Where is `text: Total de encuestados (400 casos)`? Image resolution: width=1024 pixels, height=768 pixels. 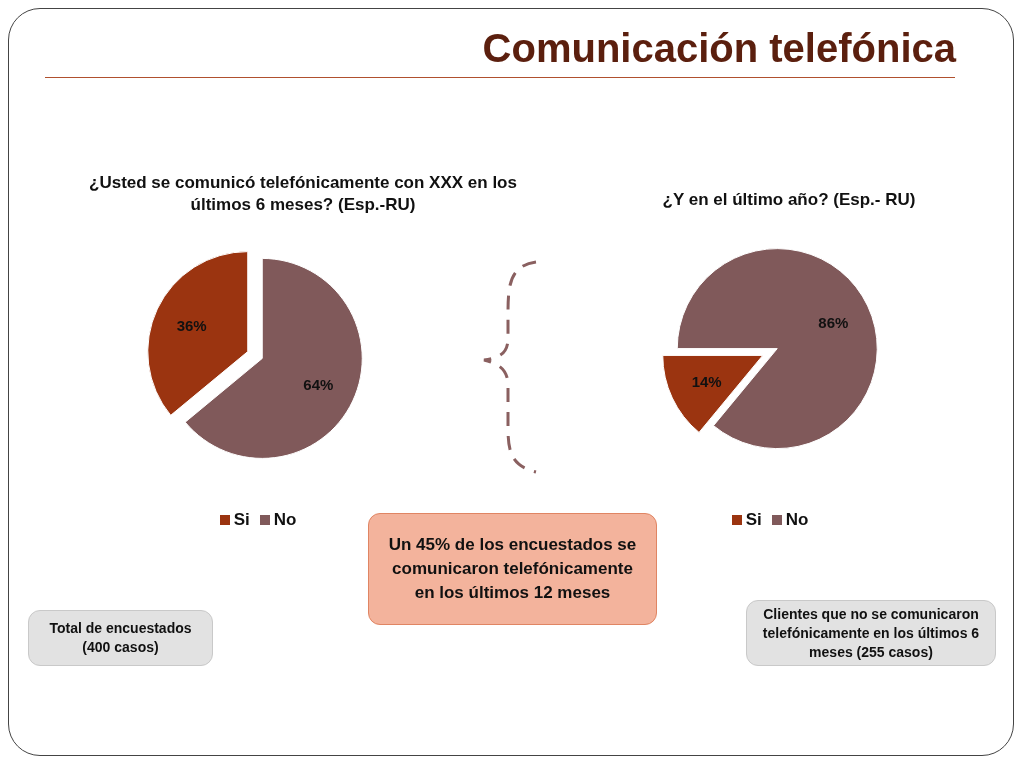 text: Total de encuestados (400 casos) is located at coordinates (120, 638).